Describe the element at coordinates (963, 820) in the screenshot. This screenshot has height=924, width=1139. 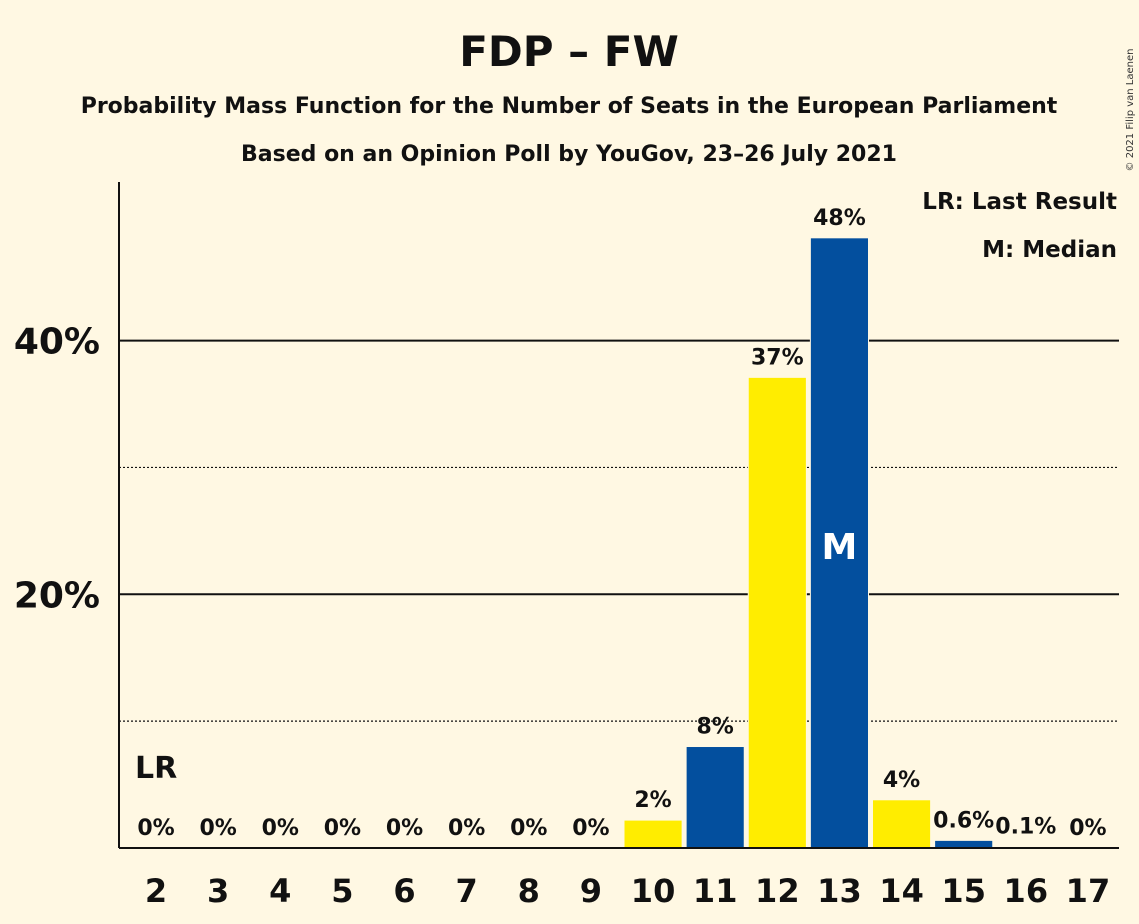
I see `data-label: 0.6%` at that location.